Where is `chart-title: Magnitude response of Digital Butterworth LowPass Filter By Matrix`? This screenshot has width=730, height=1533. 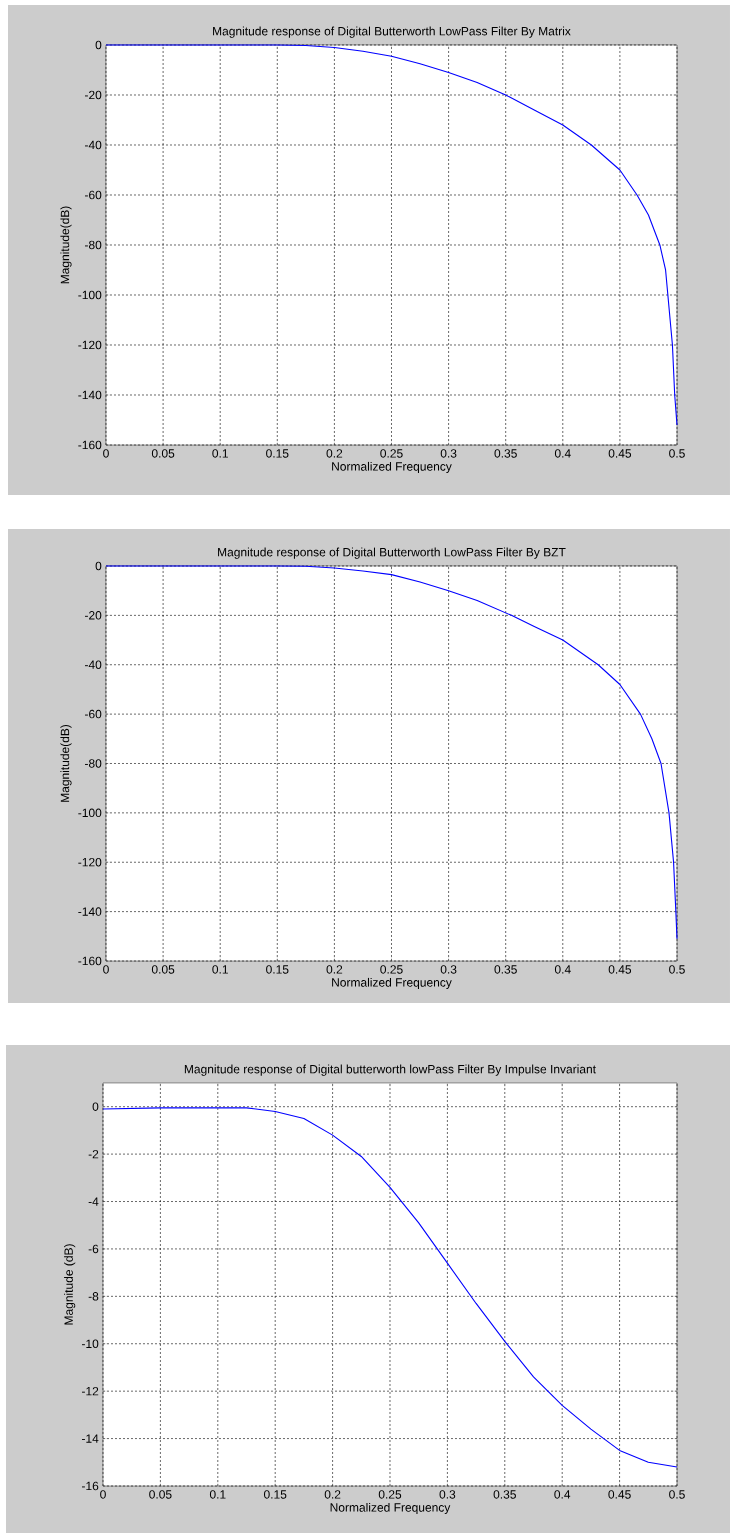
chart-title: Magnitude response of Digital Butterworth LowPass Filter By Matrix is located at coordinates (392, 32).